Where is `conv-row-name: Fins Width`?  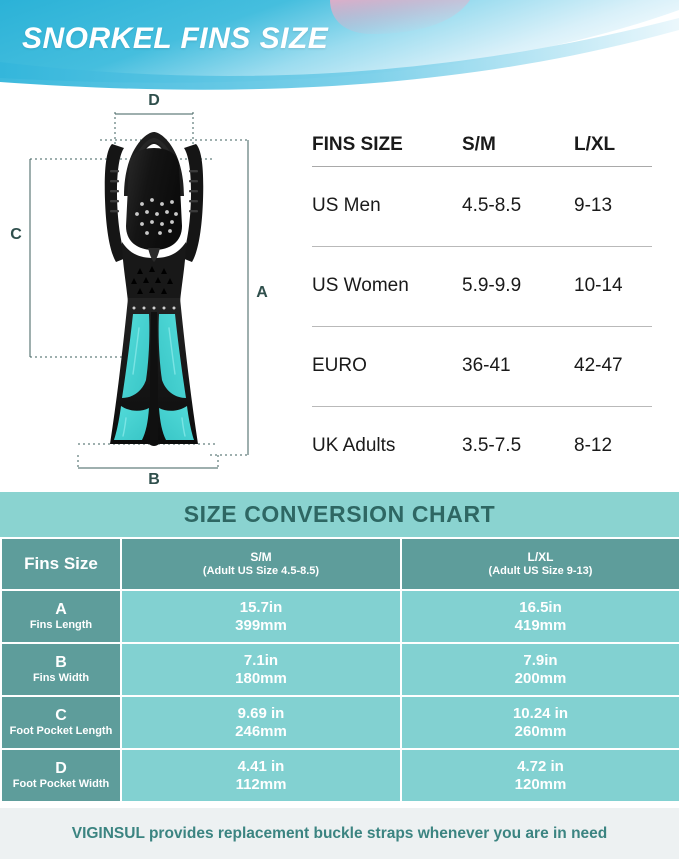
conv-row-name: Fins Width is located at coordinates (61, 678).